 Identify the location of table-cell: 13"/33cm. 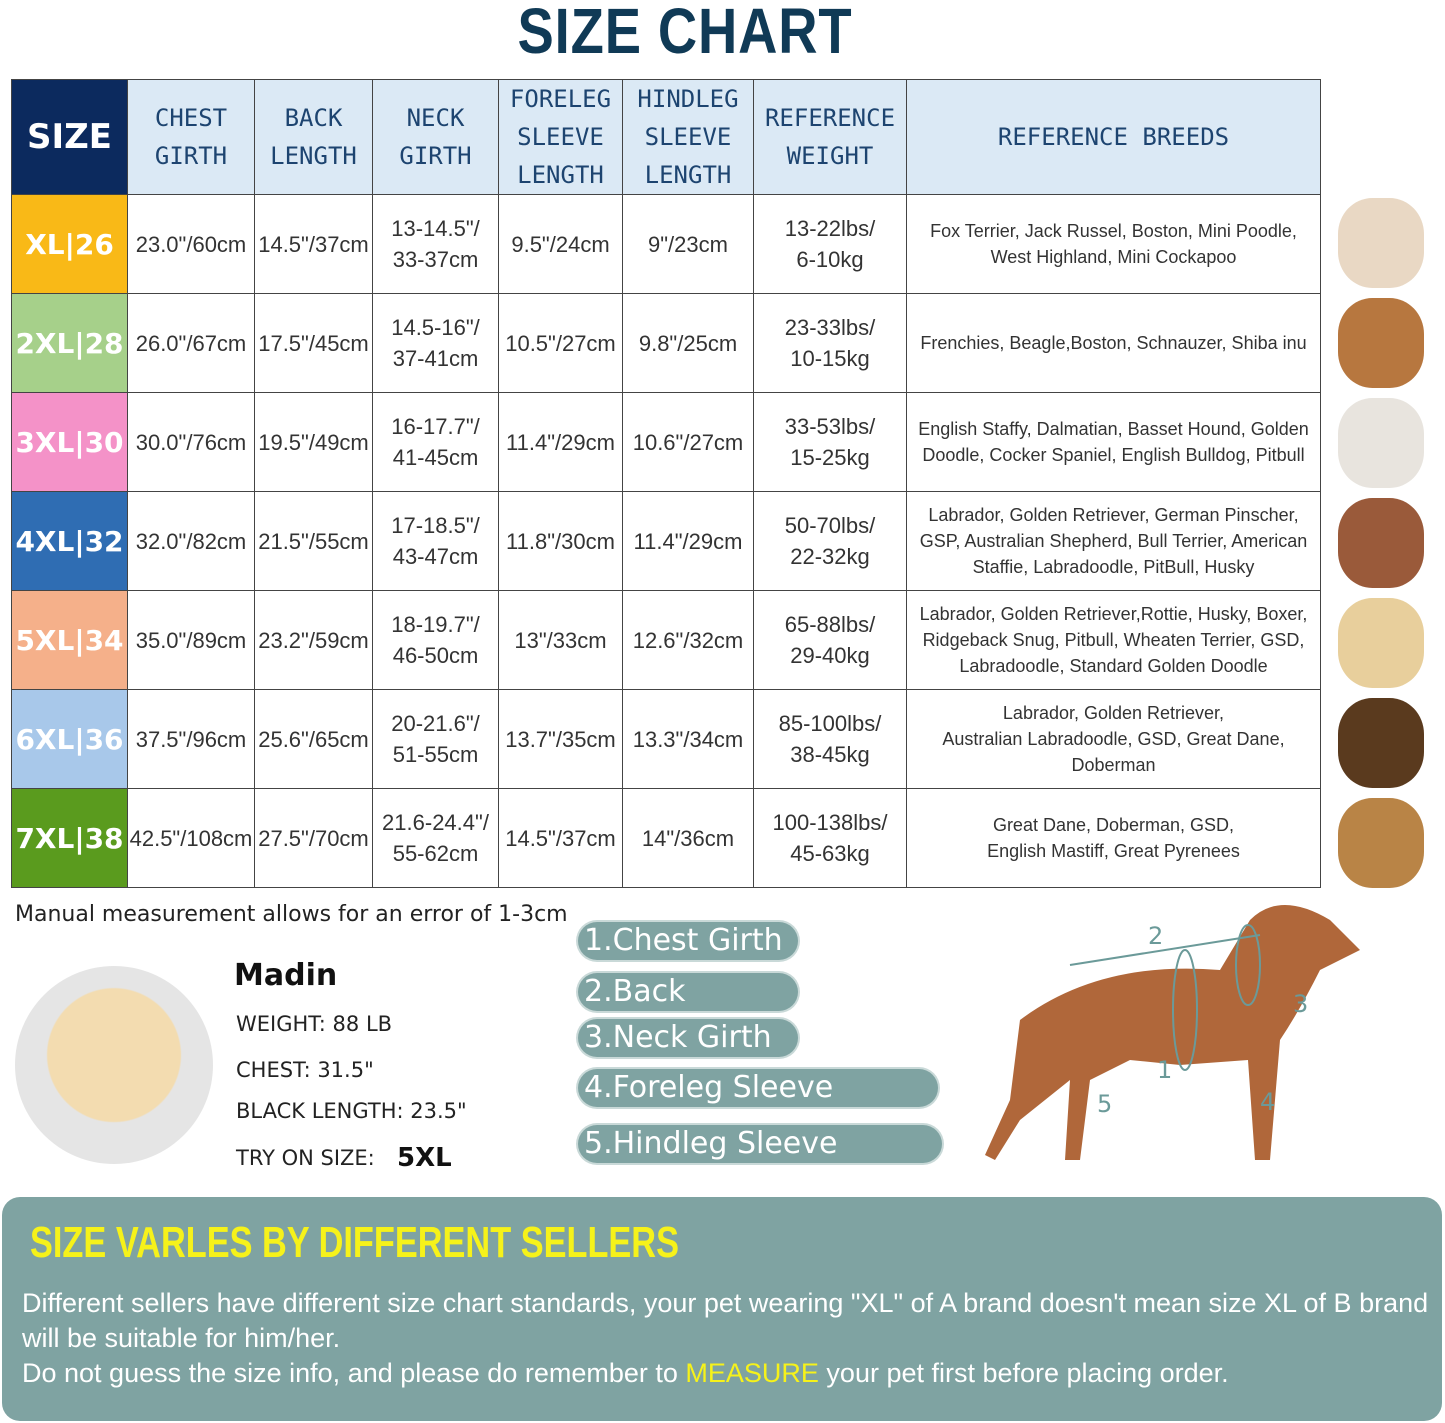
(560, 640).